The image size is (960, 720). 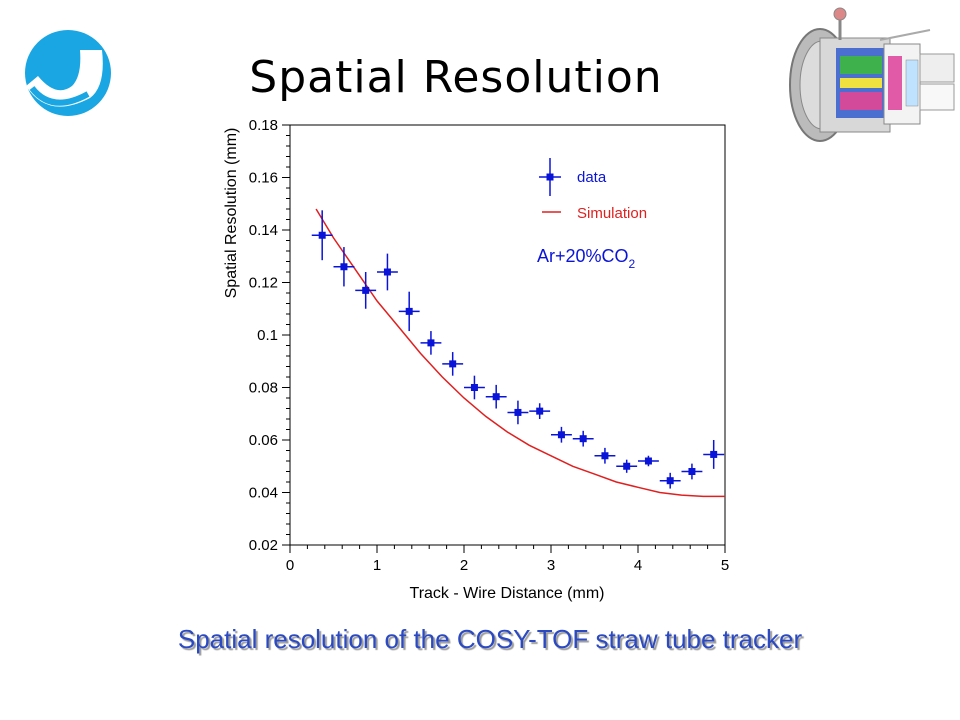 What do you see at coordinates (583, 256) in the screenshot?
I see `gas-mixture-text: Ar+20%CO` at bounding box center [583, 256].